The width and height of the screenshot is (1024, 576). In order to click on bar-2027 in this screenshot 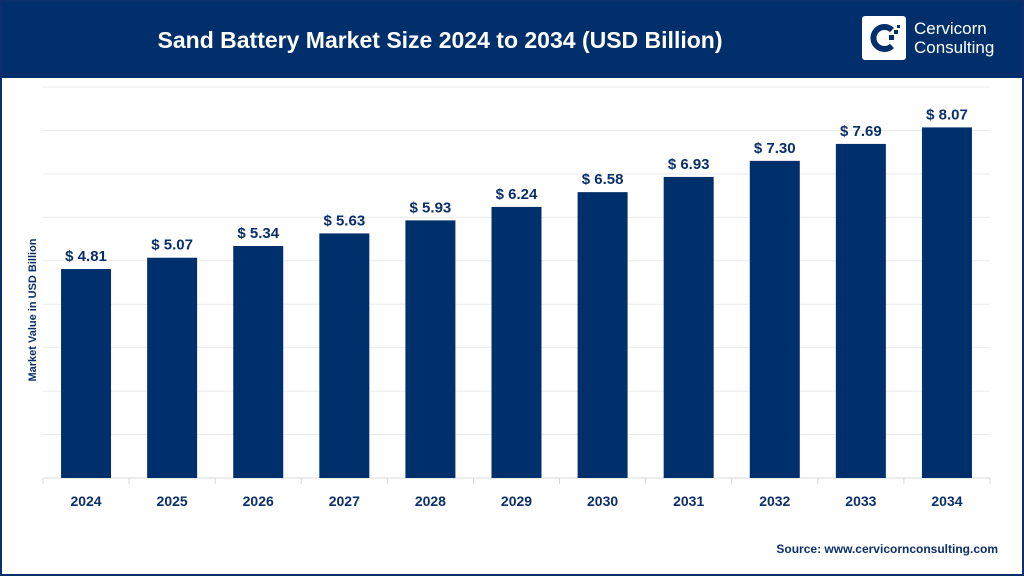, I will do `click(344, 355)`.